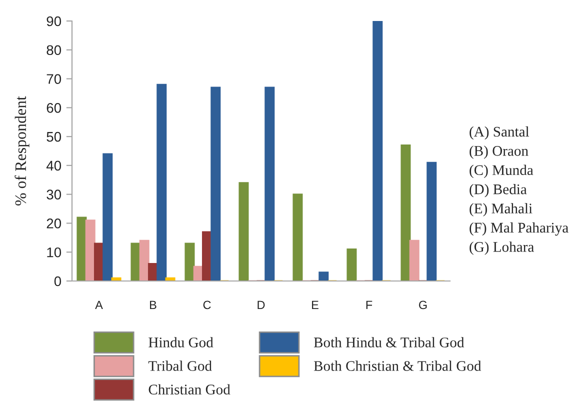 The image size is (571, 414). Describe the element at coordinates (261, 304) in the screenshot. I see `x-tick-label: D` at that location.